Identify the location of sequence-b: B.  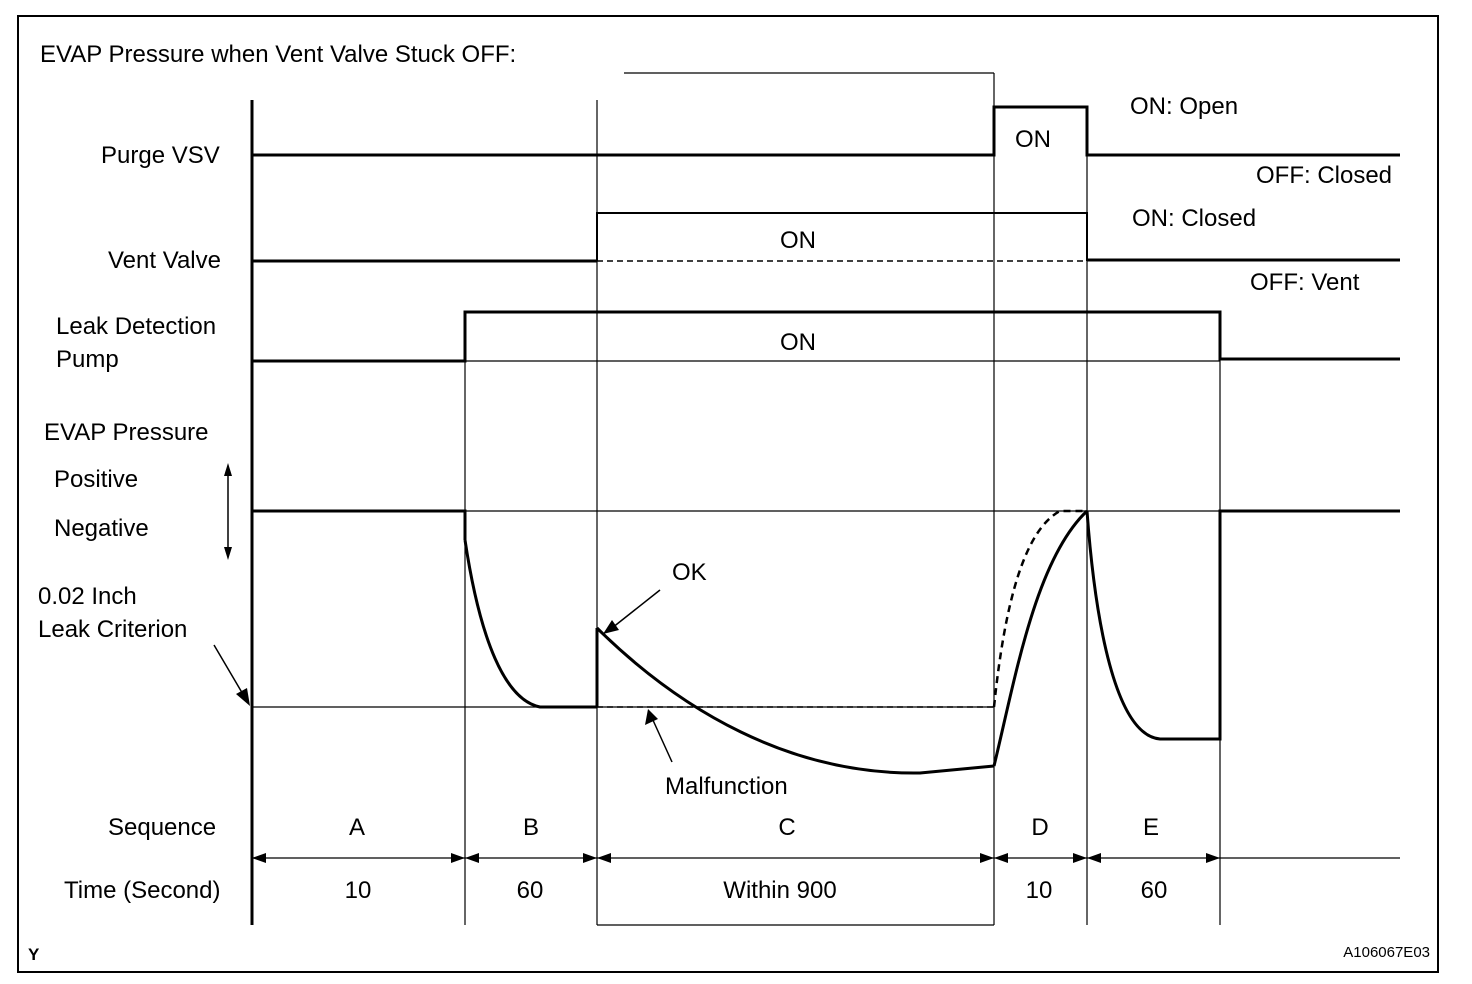
(531, 827).